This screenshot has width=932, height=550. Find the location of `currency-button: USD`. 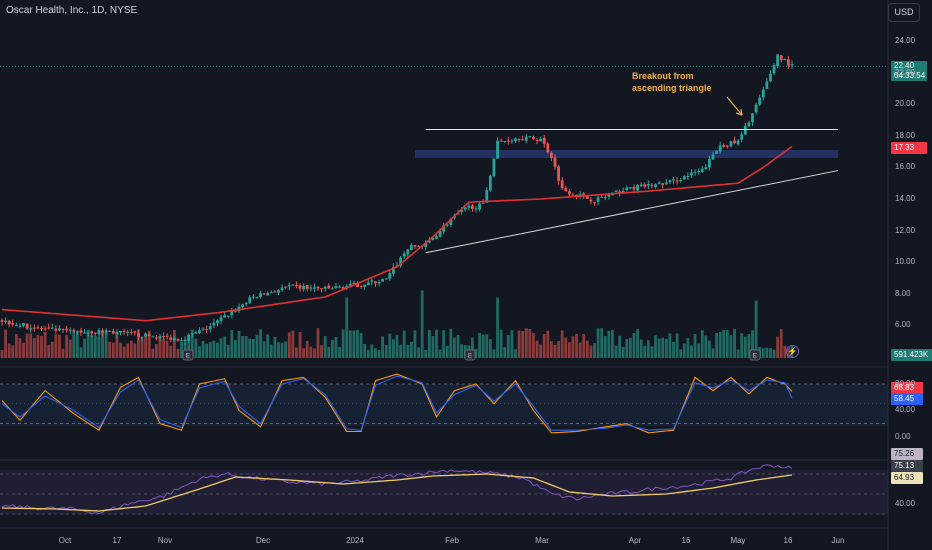

currency-button: USD is located at coordinates (904, 12).